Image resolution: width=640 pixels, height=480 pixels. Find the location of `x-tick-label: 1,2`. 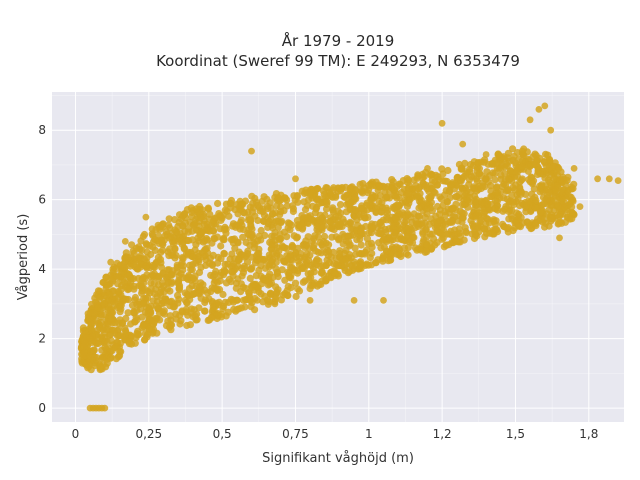

x-tick-label: 1,2 is located at coordinates (442, 434).